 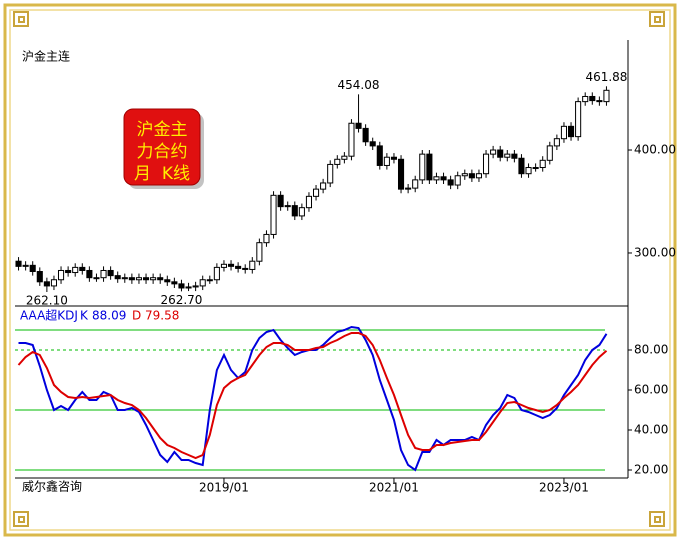 What do you see at coordinates (84, 316) in the screenshot?
I see `legend-k-name: K` at bounding box center [84, 316].